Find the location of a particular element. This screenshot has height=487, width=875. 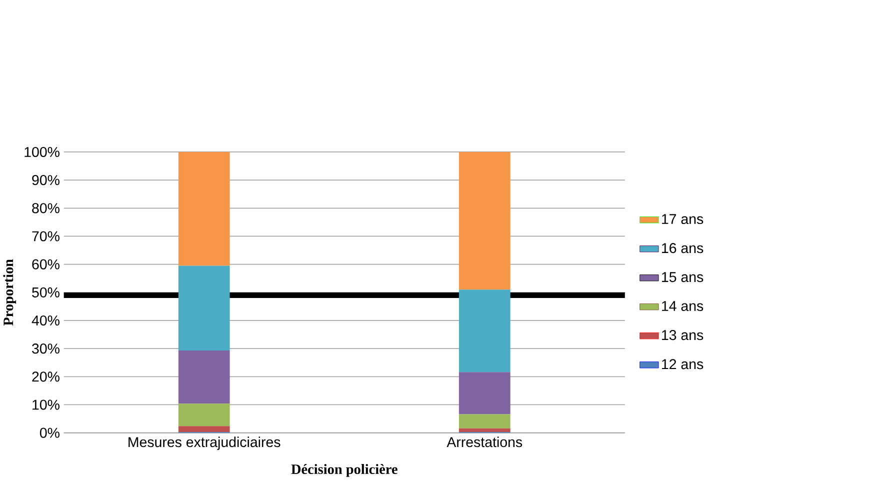

y-tick-label: 50% is located at coordinates (46, 292).